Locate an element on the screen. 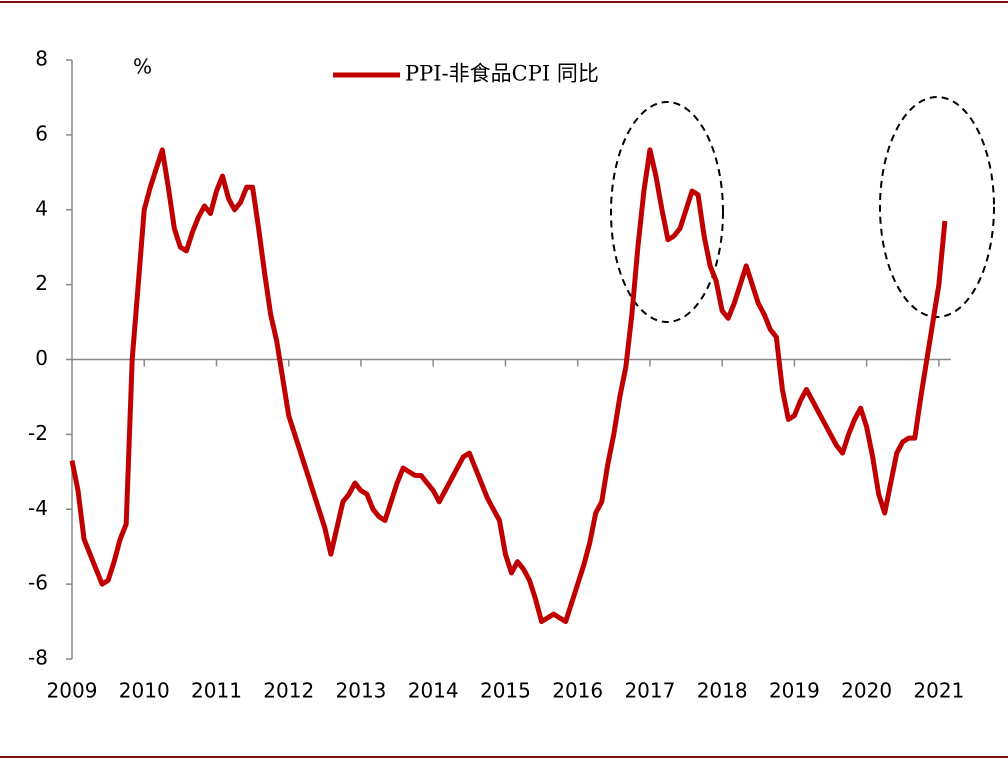 This screenshot has width=1008, height=763. x-tick-label: 2017 is located at coordinates (649, 691).